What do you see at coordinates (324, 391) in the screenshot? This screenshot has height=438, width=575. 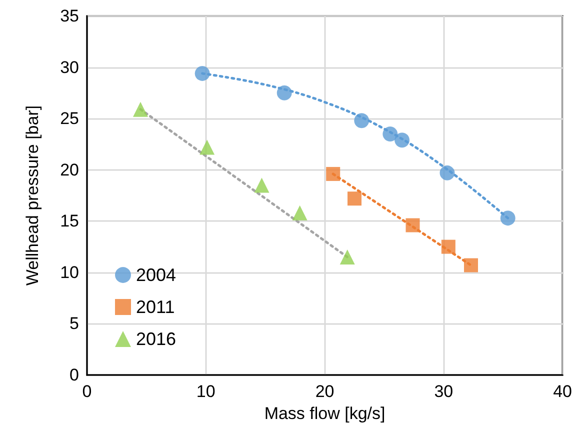 I see `x-tick-label: 20` at bounding box center [324, 391].